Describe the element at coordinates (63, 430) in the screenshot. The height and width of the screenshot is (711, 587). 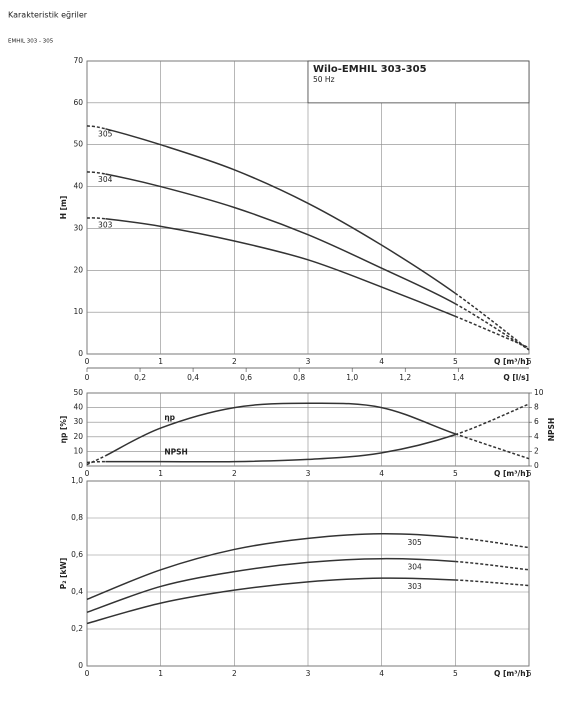
I see `y-axis-label: ηp [%]` at that location.